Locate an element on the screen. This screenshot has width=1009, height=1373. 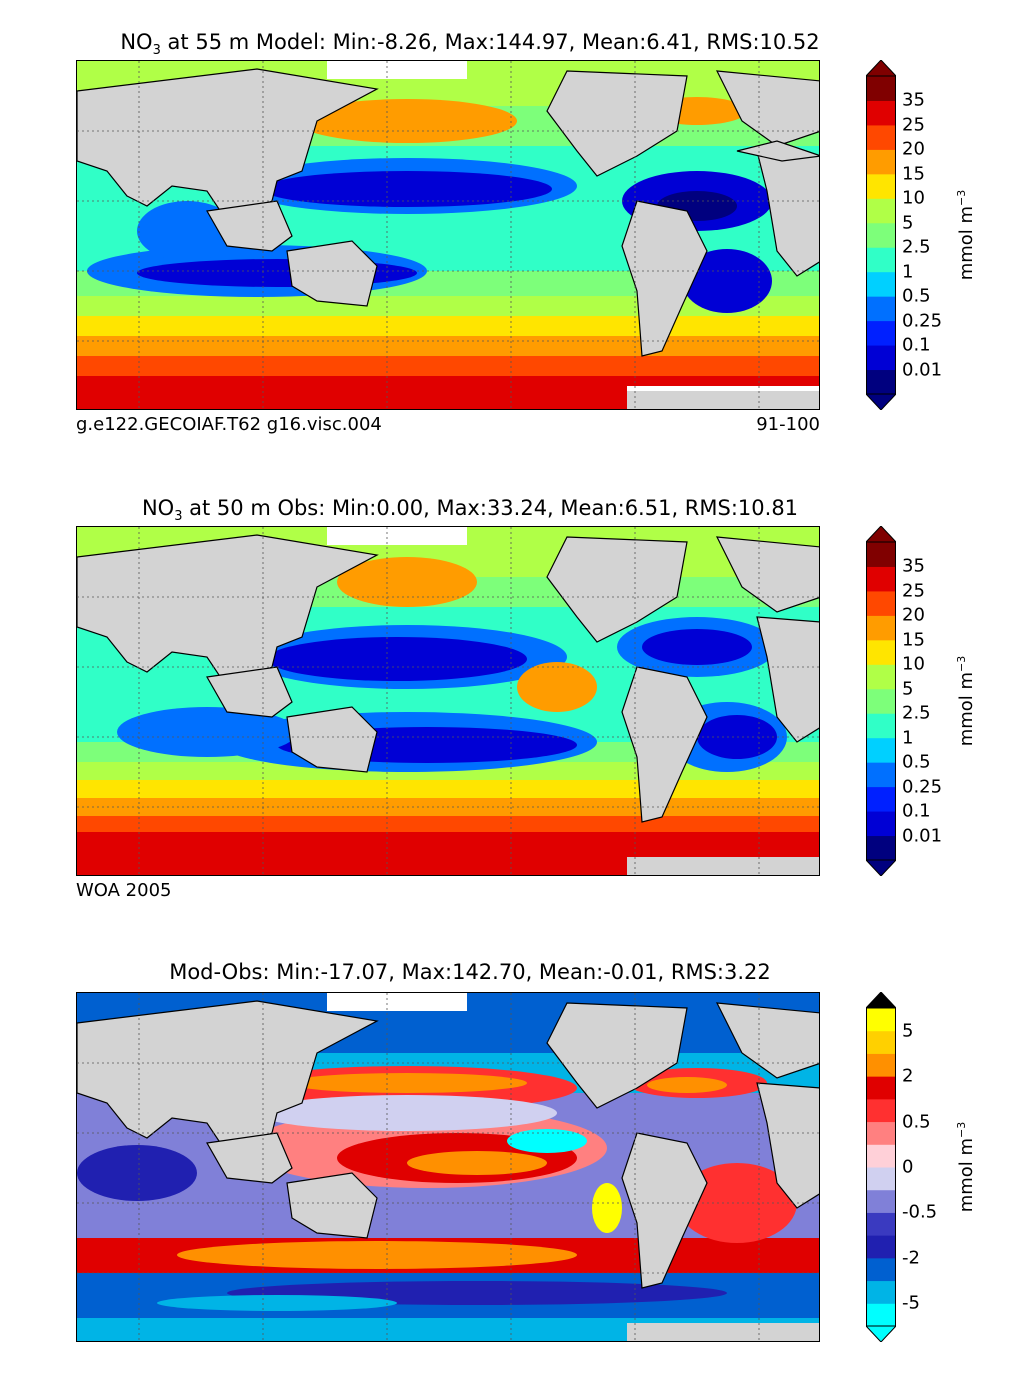
years-label: 91-100 is located at coordinates (788, 424).